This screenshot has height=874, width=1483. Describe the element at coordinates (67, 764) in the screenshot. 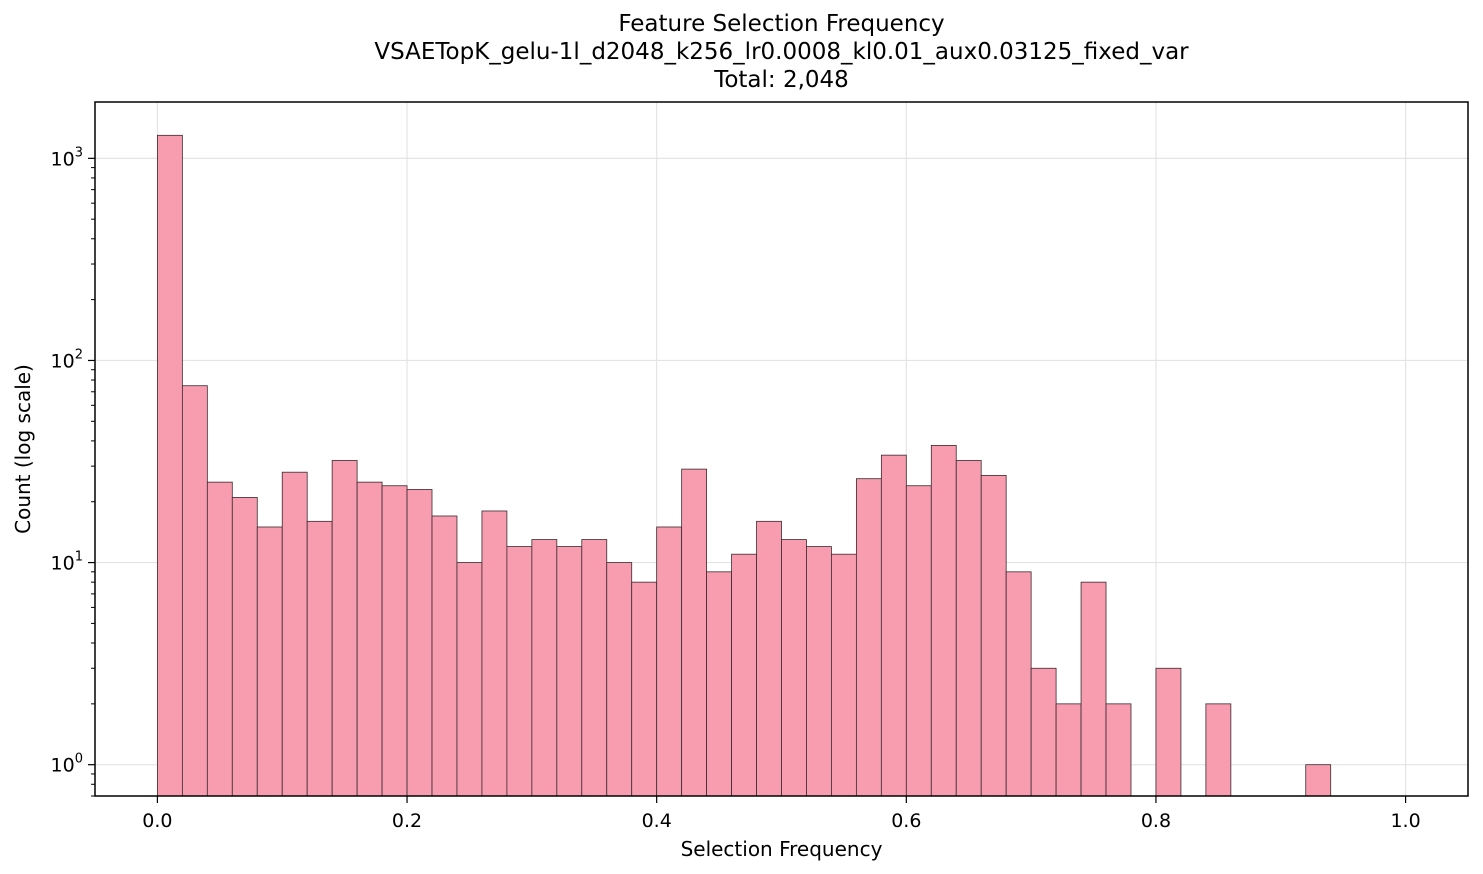

I see `y-tick-label: 10⁰` at that location.